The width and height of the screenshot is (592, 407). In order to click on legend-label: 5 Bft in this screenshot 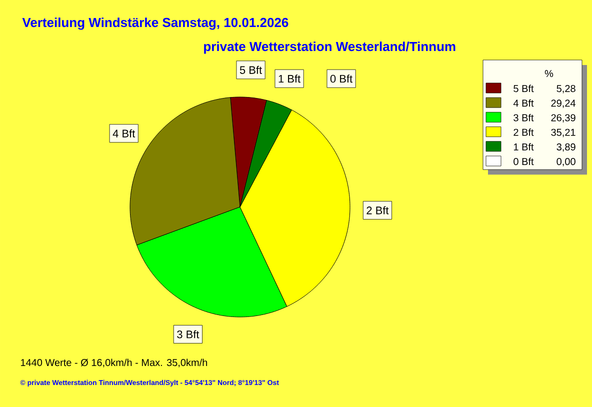, I will do `click(524, 88)`.